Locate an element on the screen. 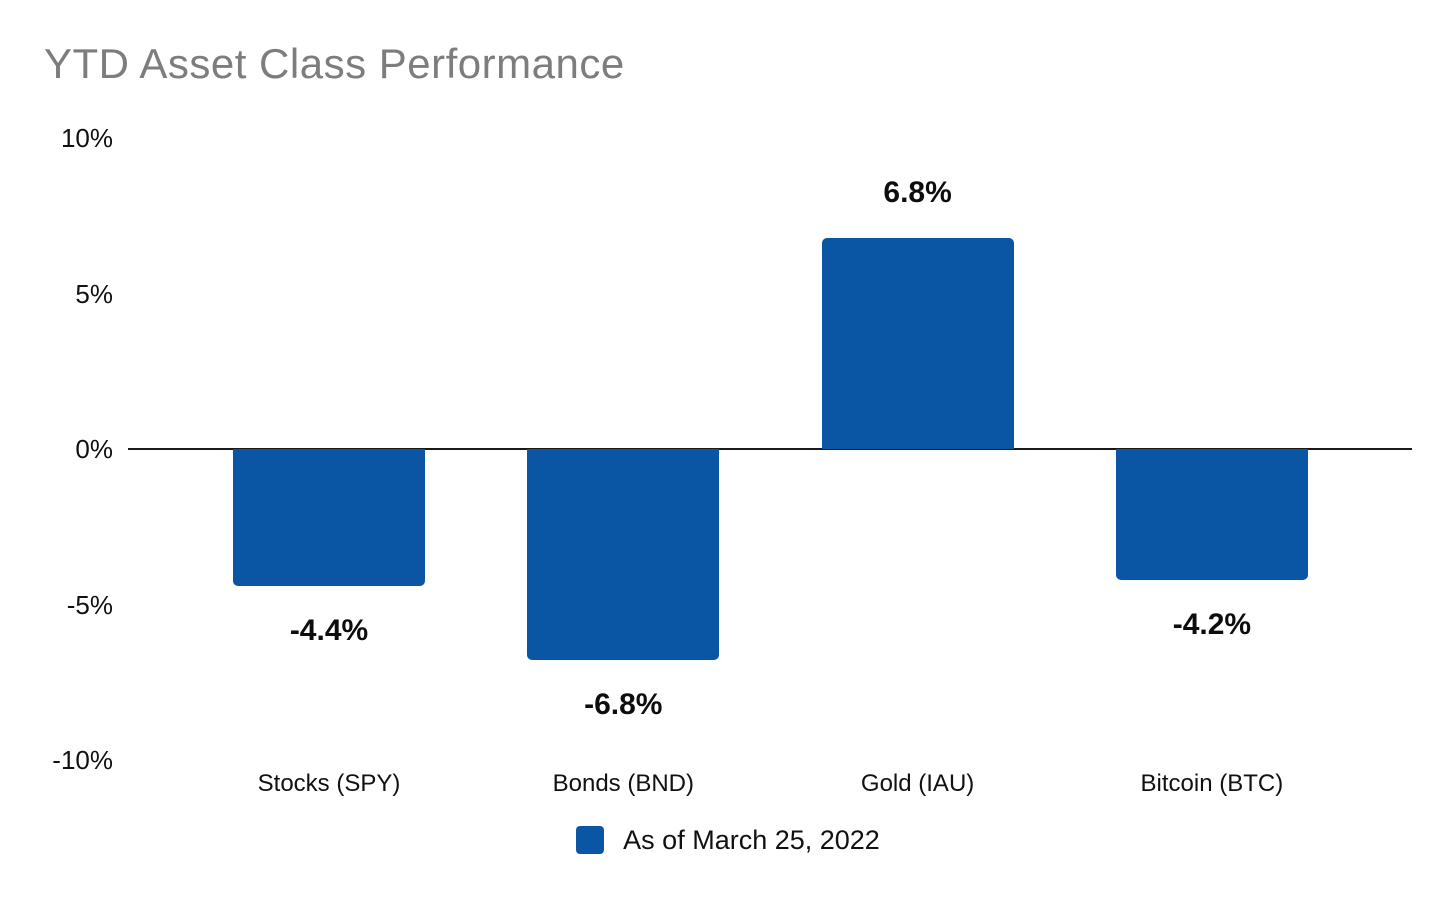 Image resolution: width=1456 pixels, height=900 pixels. legend-swatch-icon is located at coordinates (590, 840).